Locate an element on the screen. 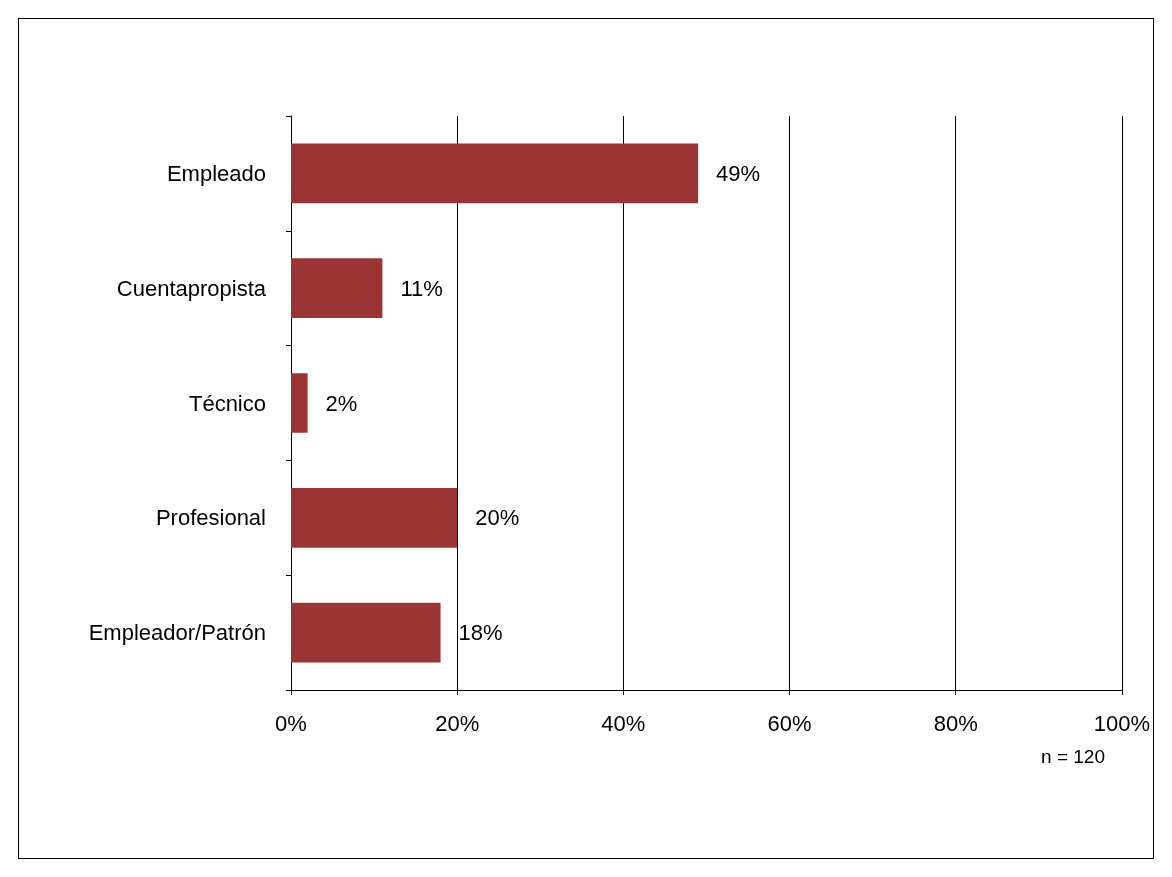  x-tick-label: 80% is located at coordinates (955, 723).